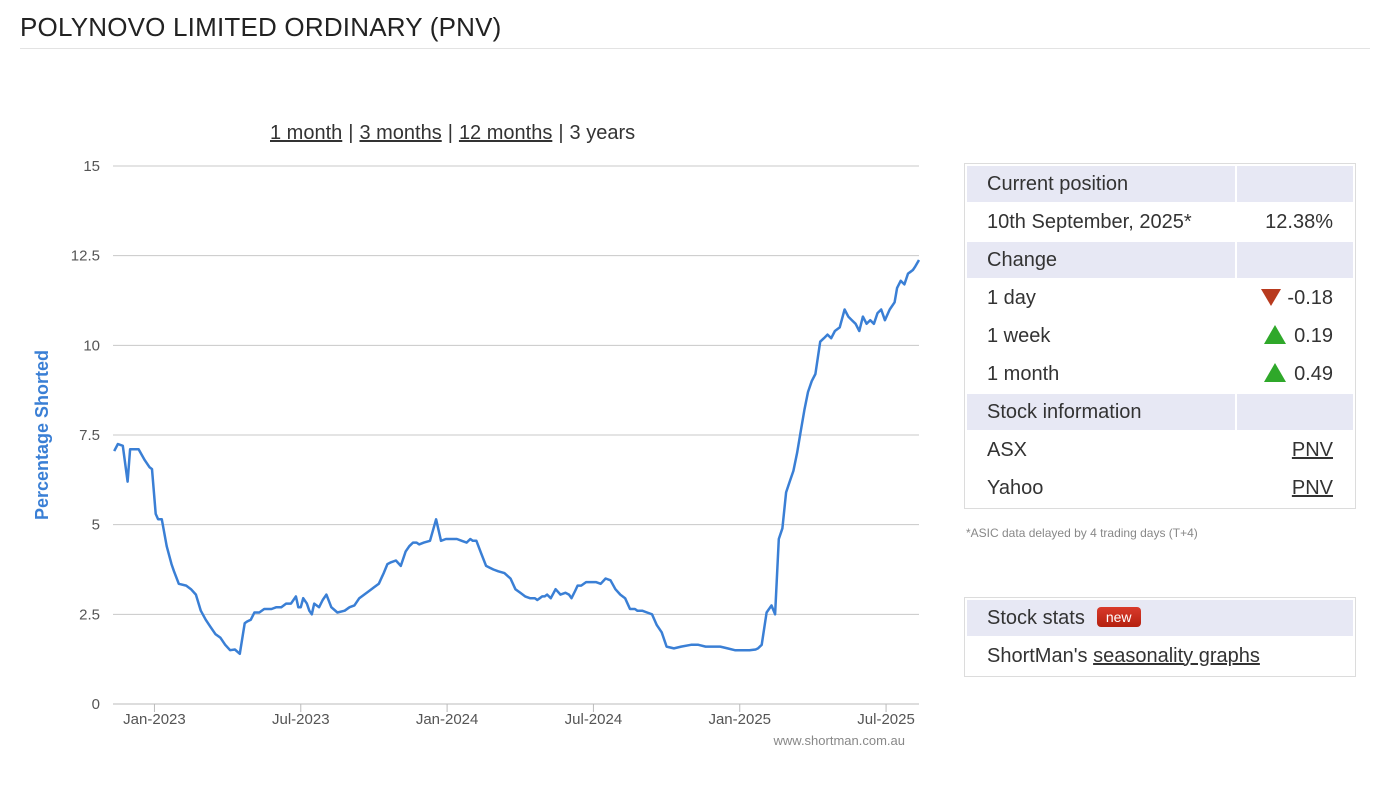  I want to click on stock-stats-header-cell: Stock stats new, so click(1160, 618).